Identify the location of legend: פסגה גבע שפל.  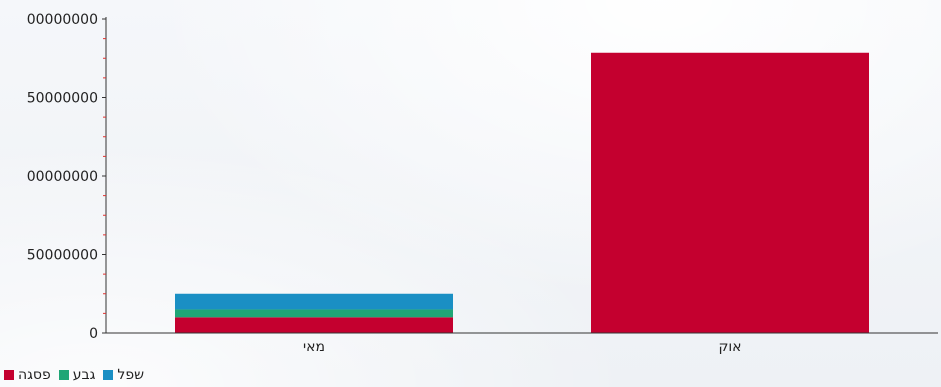
(74, 375).